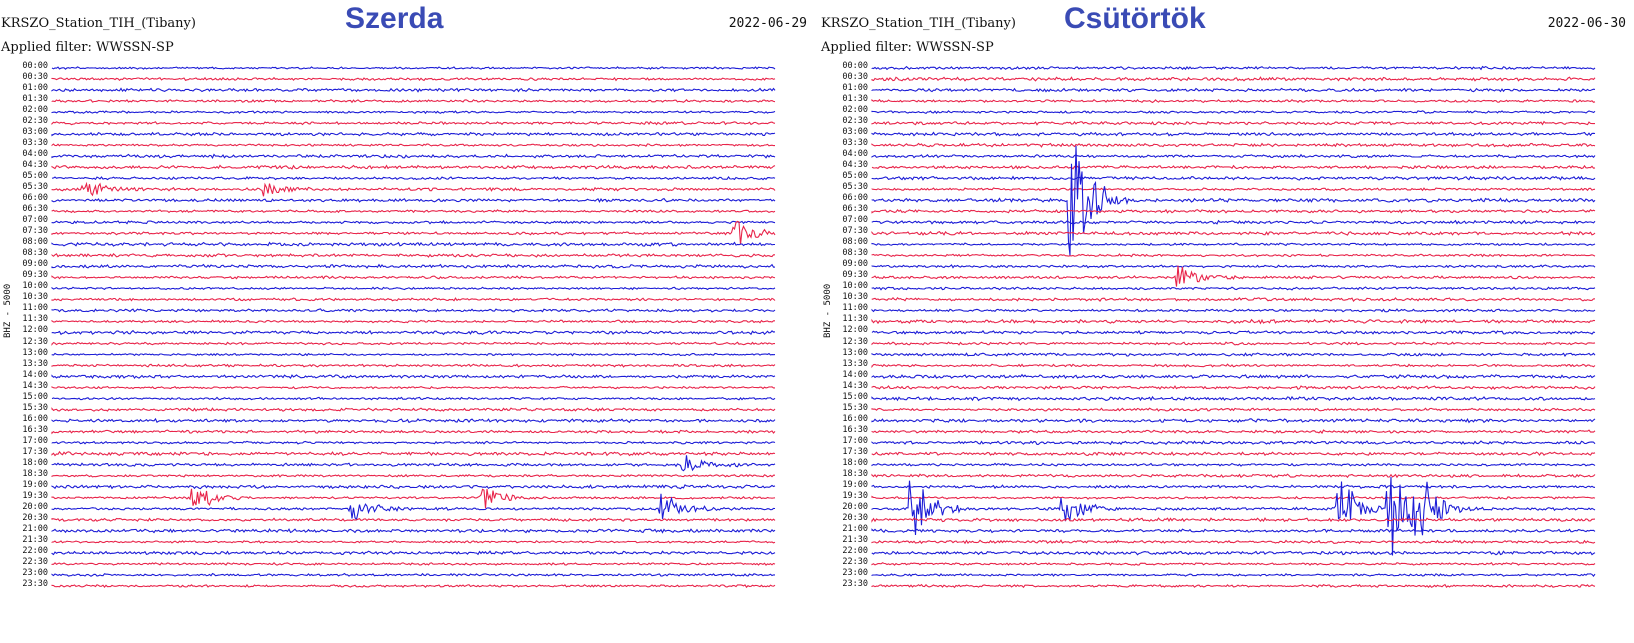  What do you see at coordinates (35, 77) in the screenshot?
I see `time-tick-label: 00:30` at bounding box center [35, 77].